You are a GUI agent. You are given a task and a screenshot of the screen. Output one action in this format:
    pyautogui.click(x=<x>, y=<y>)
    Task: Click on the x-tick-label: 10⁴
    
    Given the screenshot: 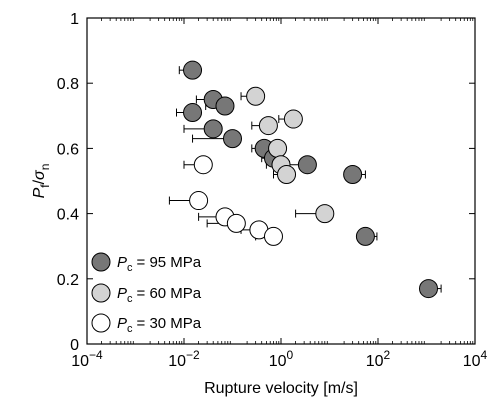 What is the action you would take?
    pyautogui.click(x=475, y=359)
    